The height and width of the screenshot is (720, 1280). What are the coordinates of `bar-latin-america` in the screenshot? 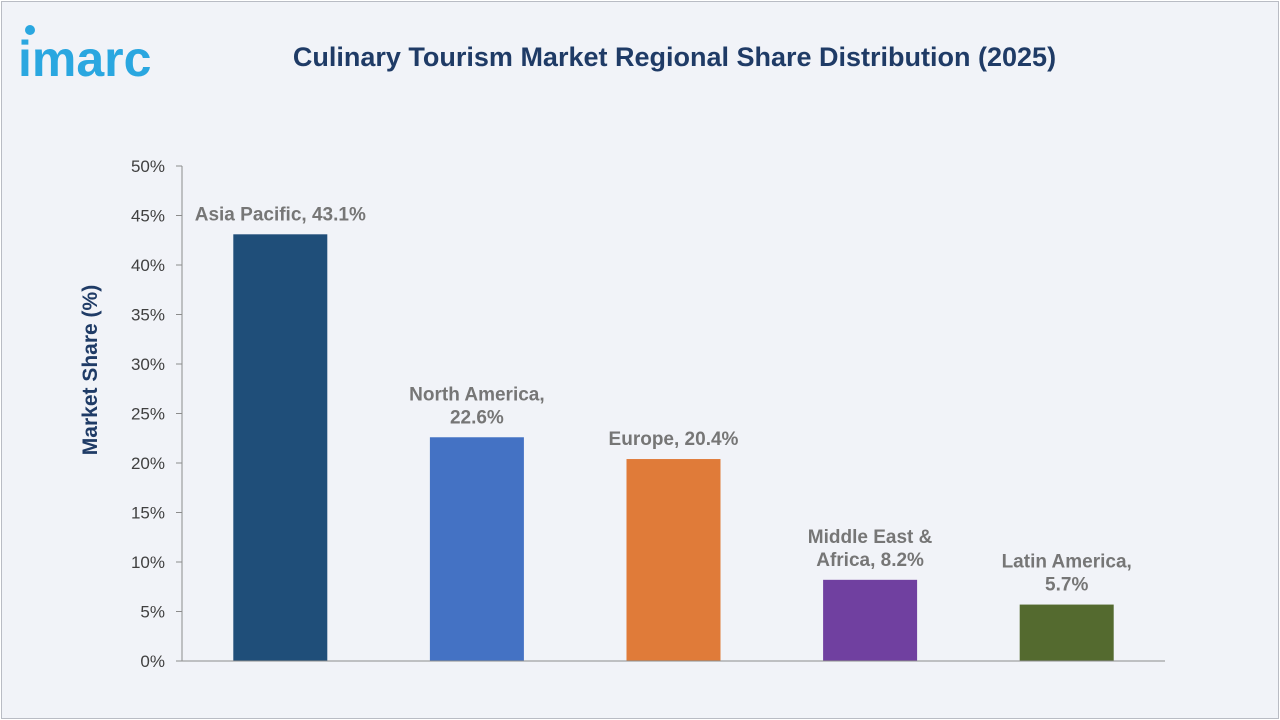 It's located at (1066, 632).